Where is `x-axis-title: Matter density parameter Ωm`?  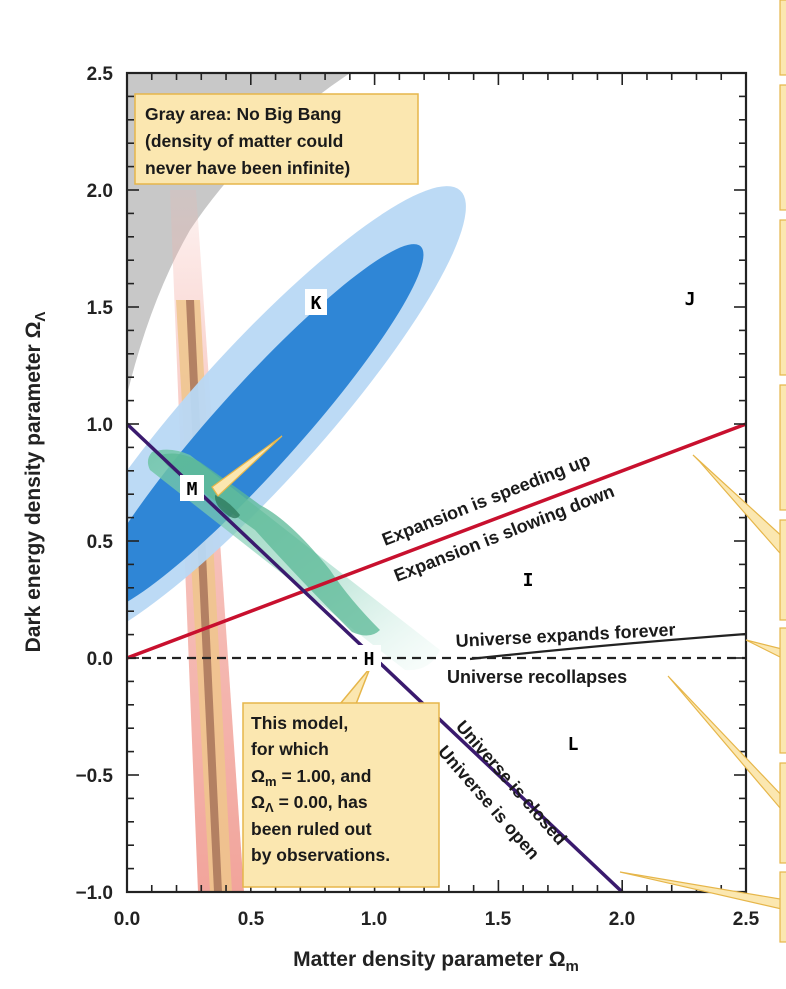 x-axis-title: Matter density parameter Ωm is located at coordinates (436, 961).